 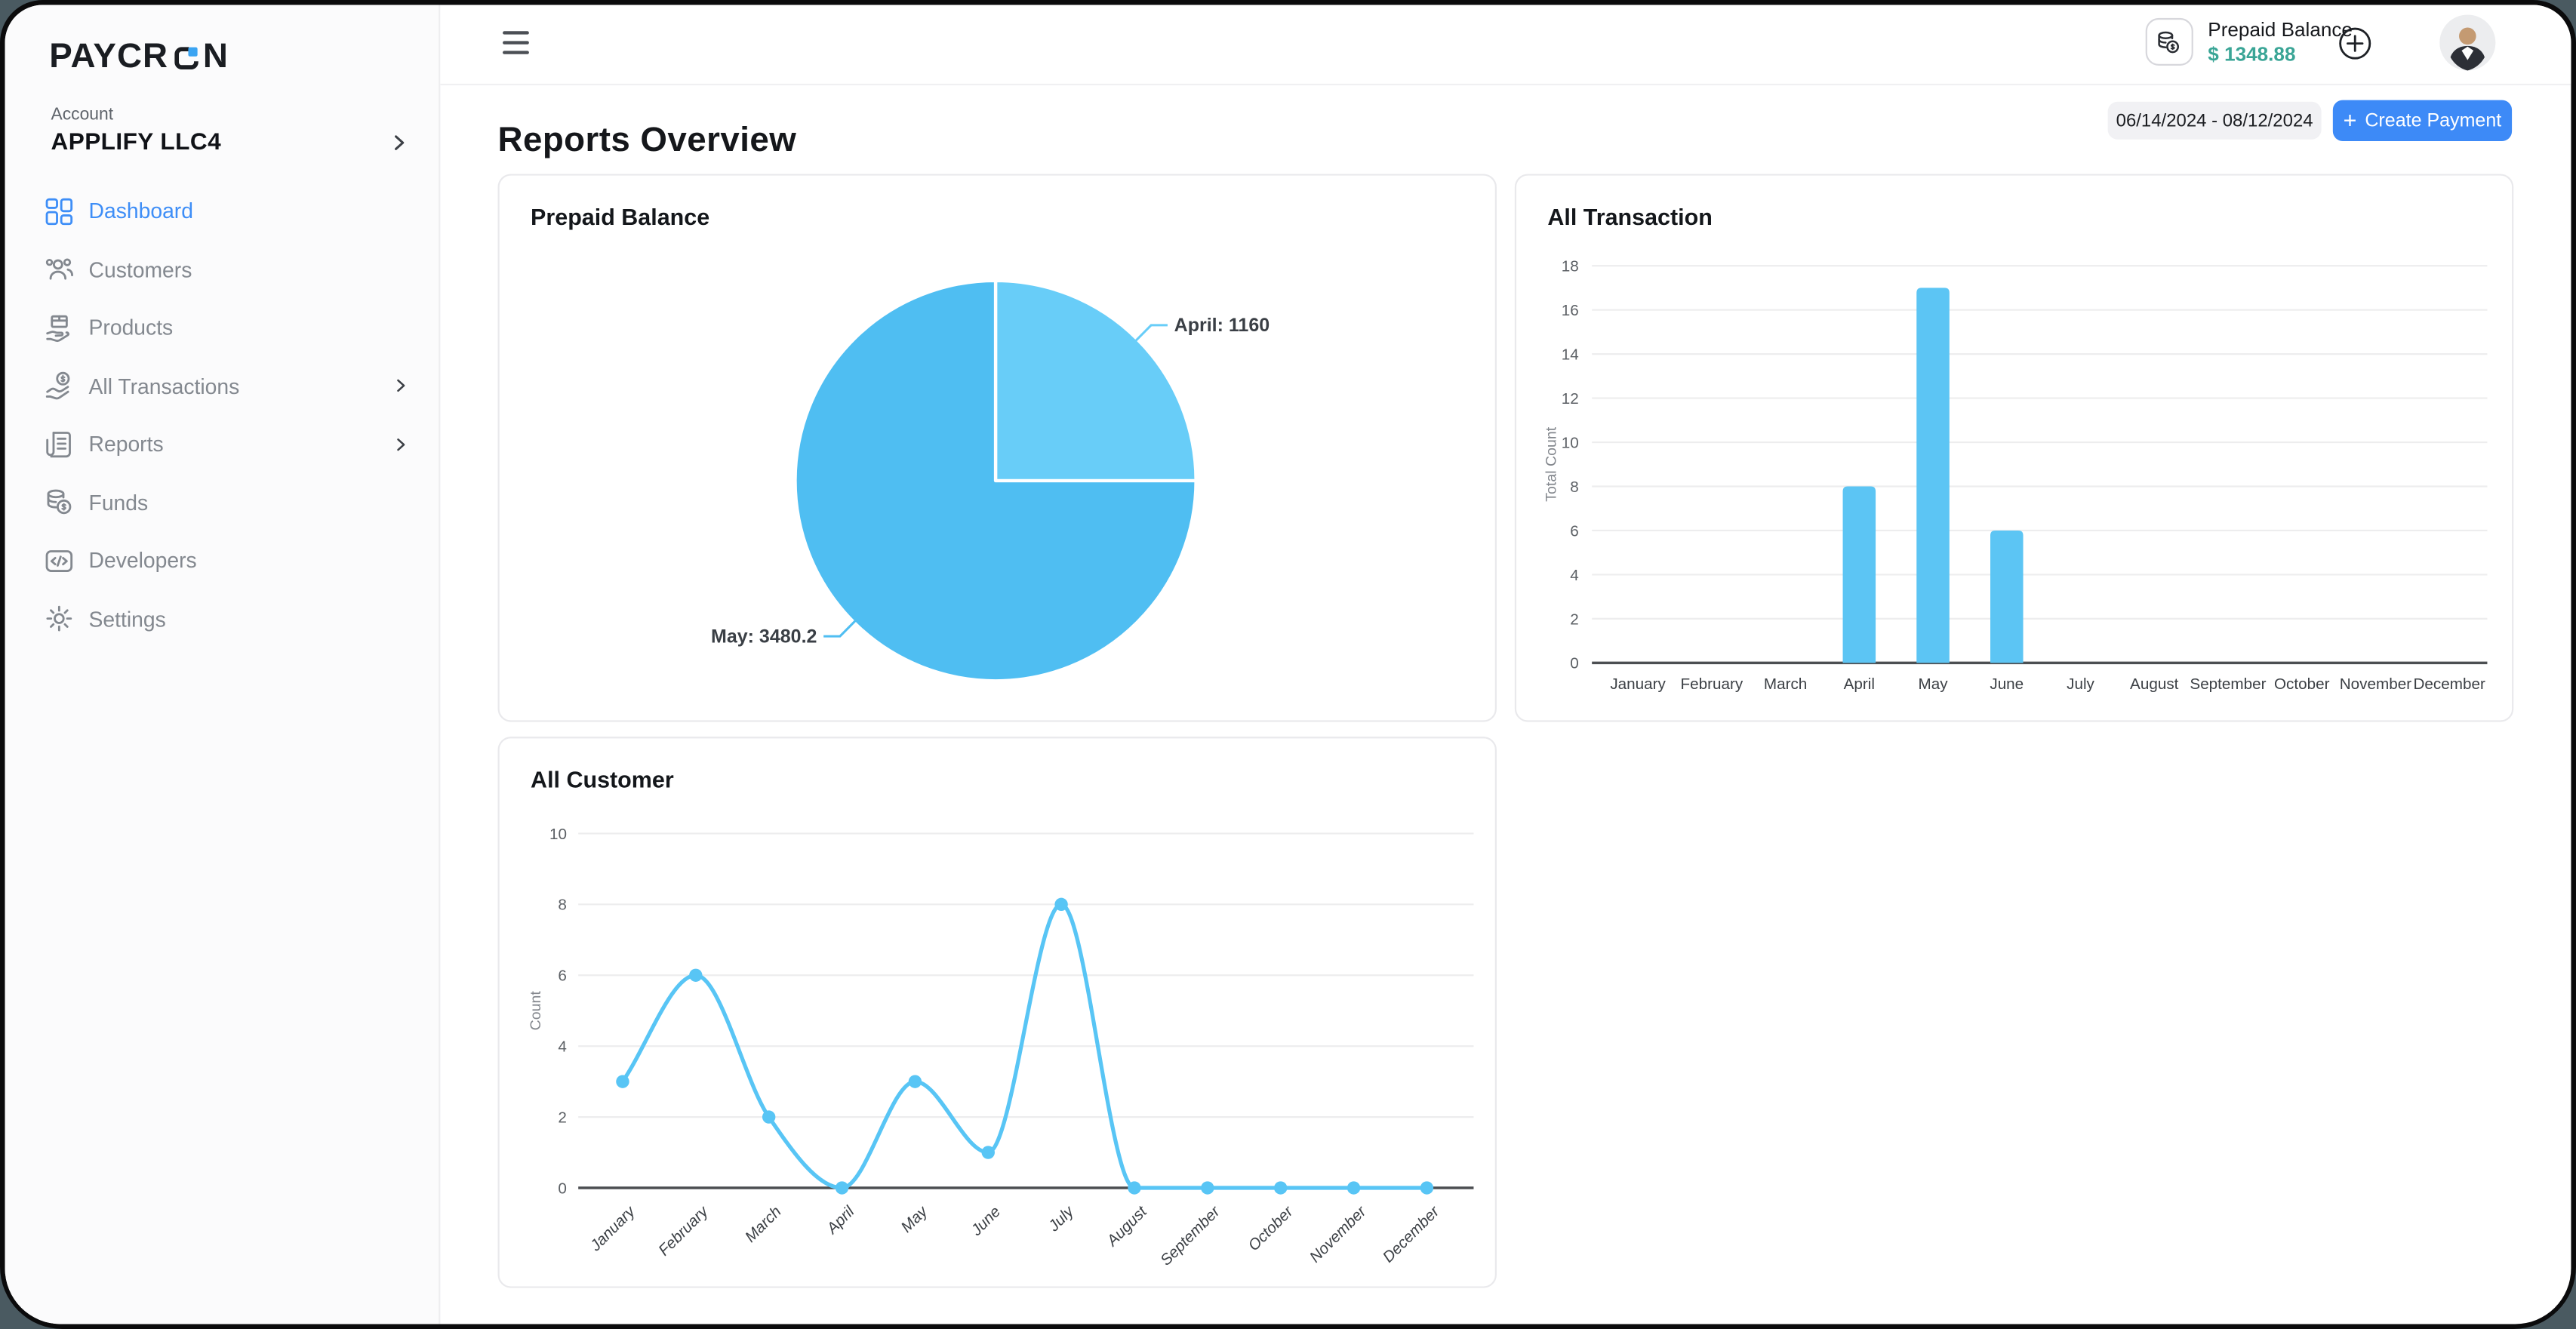 What do you see at coordinates (1427, 1188) in the screenshot?
I see `line-point-december` at bounding box center [1427, 1188].